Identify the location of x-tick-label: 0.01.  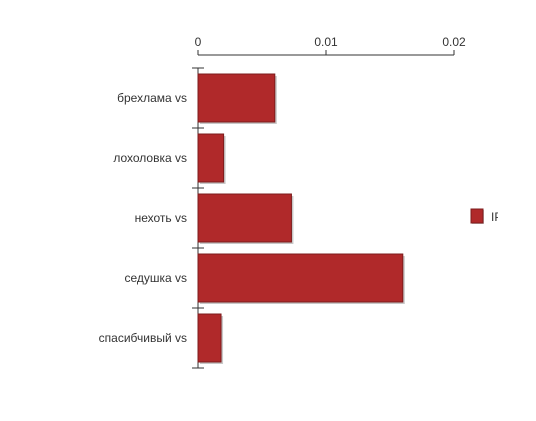
(326, 42).